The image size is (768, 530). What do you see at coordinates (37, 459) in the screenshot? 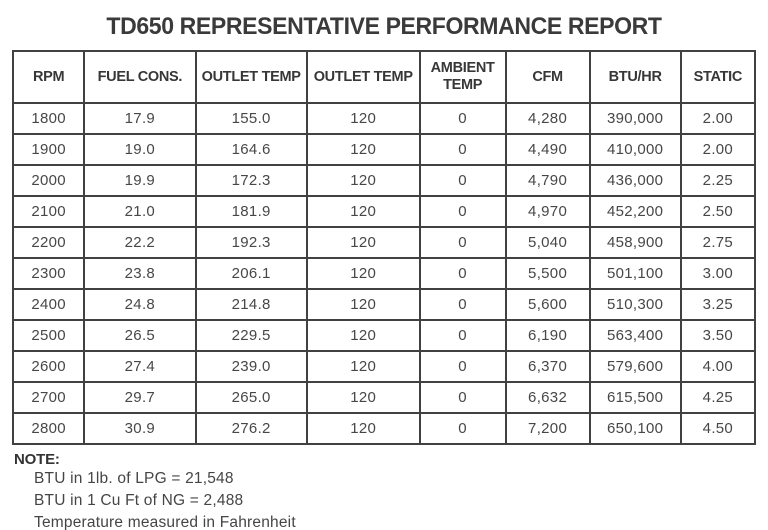
I see `note-label: NOTE:` at bounding box center [37, 459].